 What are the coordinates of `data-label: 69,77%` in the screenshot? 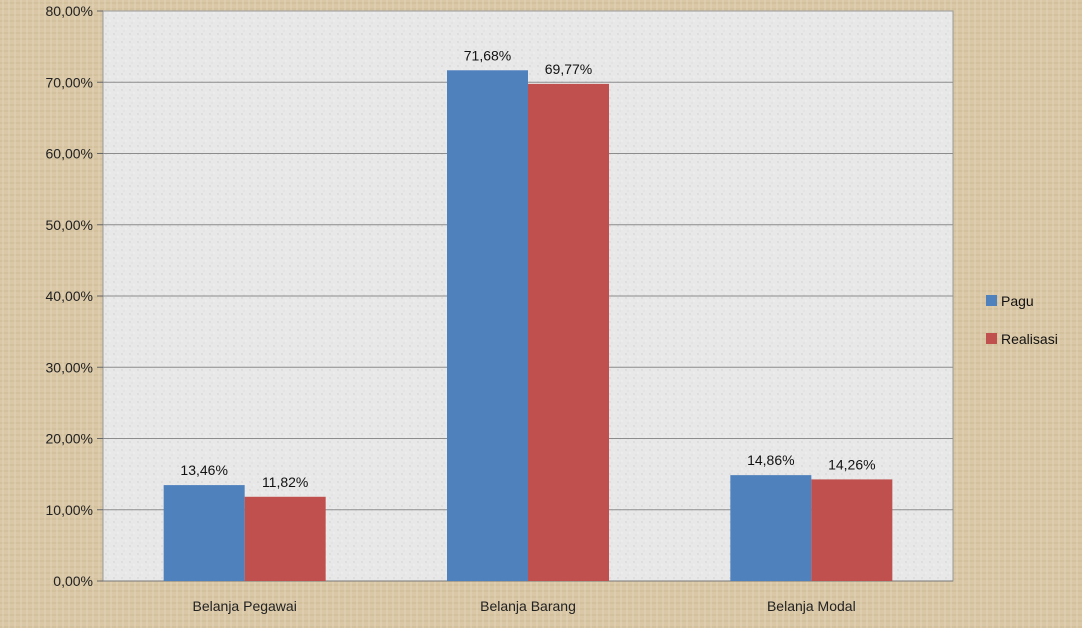 It's located at (568, 69).